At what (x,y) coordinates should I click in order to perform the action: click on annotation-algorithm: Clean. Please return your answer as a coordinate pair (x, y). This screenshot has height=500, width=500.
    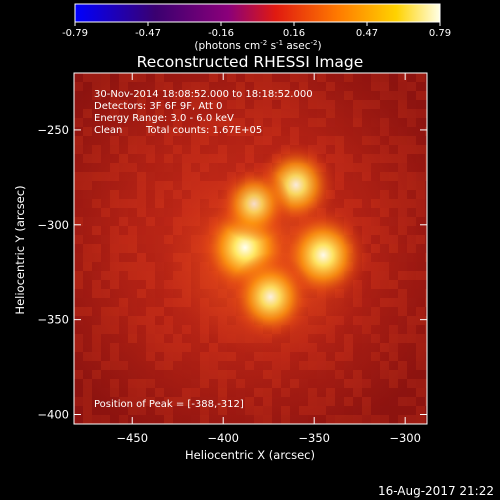
    Looking at the image, I should click on (108, 130).